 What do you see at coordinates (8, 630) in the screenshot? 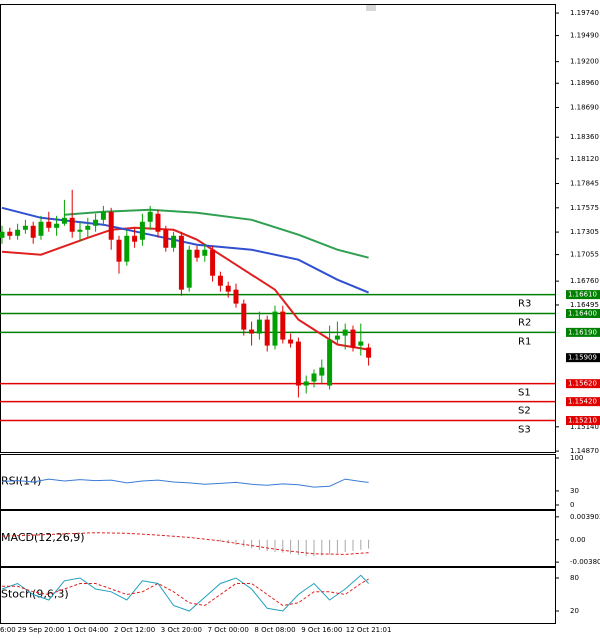
I see `x-tick-label: 6:00` at bounding box center [8, 630].